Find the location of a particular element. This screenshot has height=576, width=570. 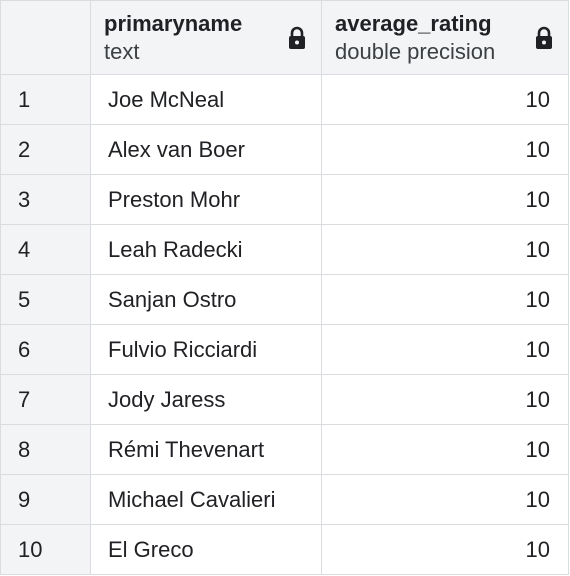

column-name: primaryname is located at coordinates (173, 23).